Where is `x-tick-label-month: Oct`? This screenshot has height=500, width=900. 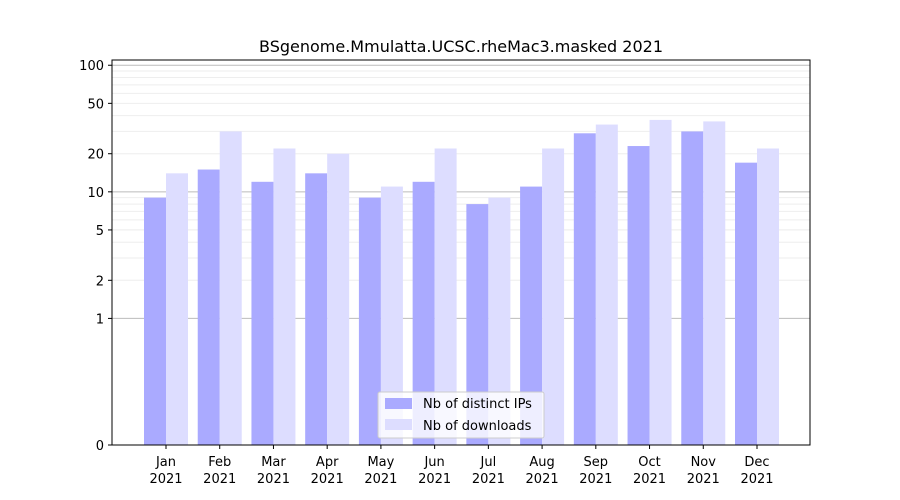 x-tick-label-month: Oct is located at coordinates (649, 462).